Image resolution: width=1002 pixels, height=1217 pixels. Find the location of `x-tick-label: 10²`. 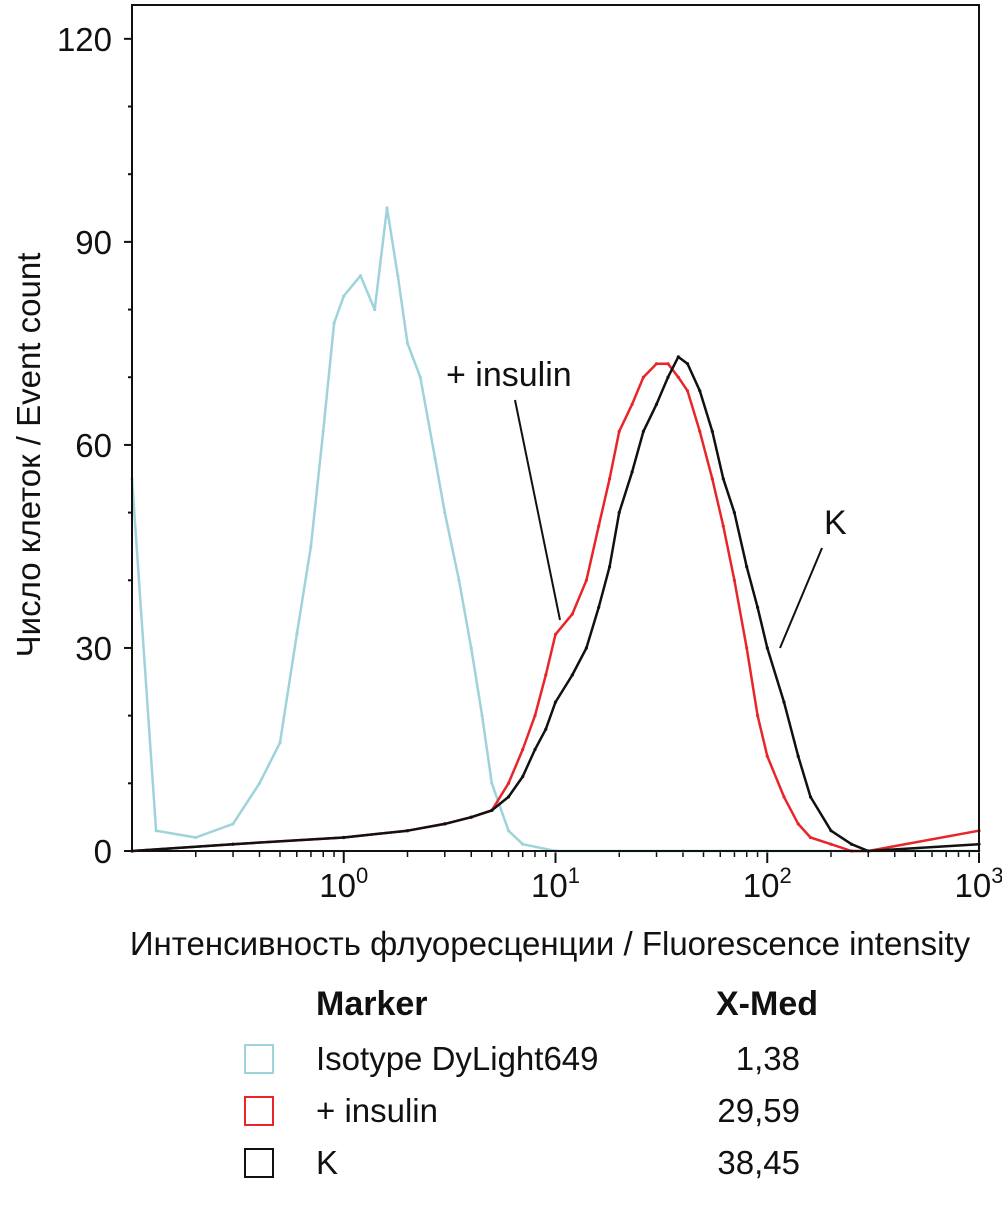

x-tick-label: 10² is located at coordinates (767, 883).